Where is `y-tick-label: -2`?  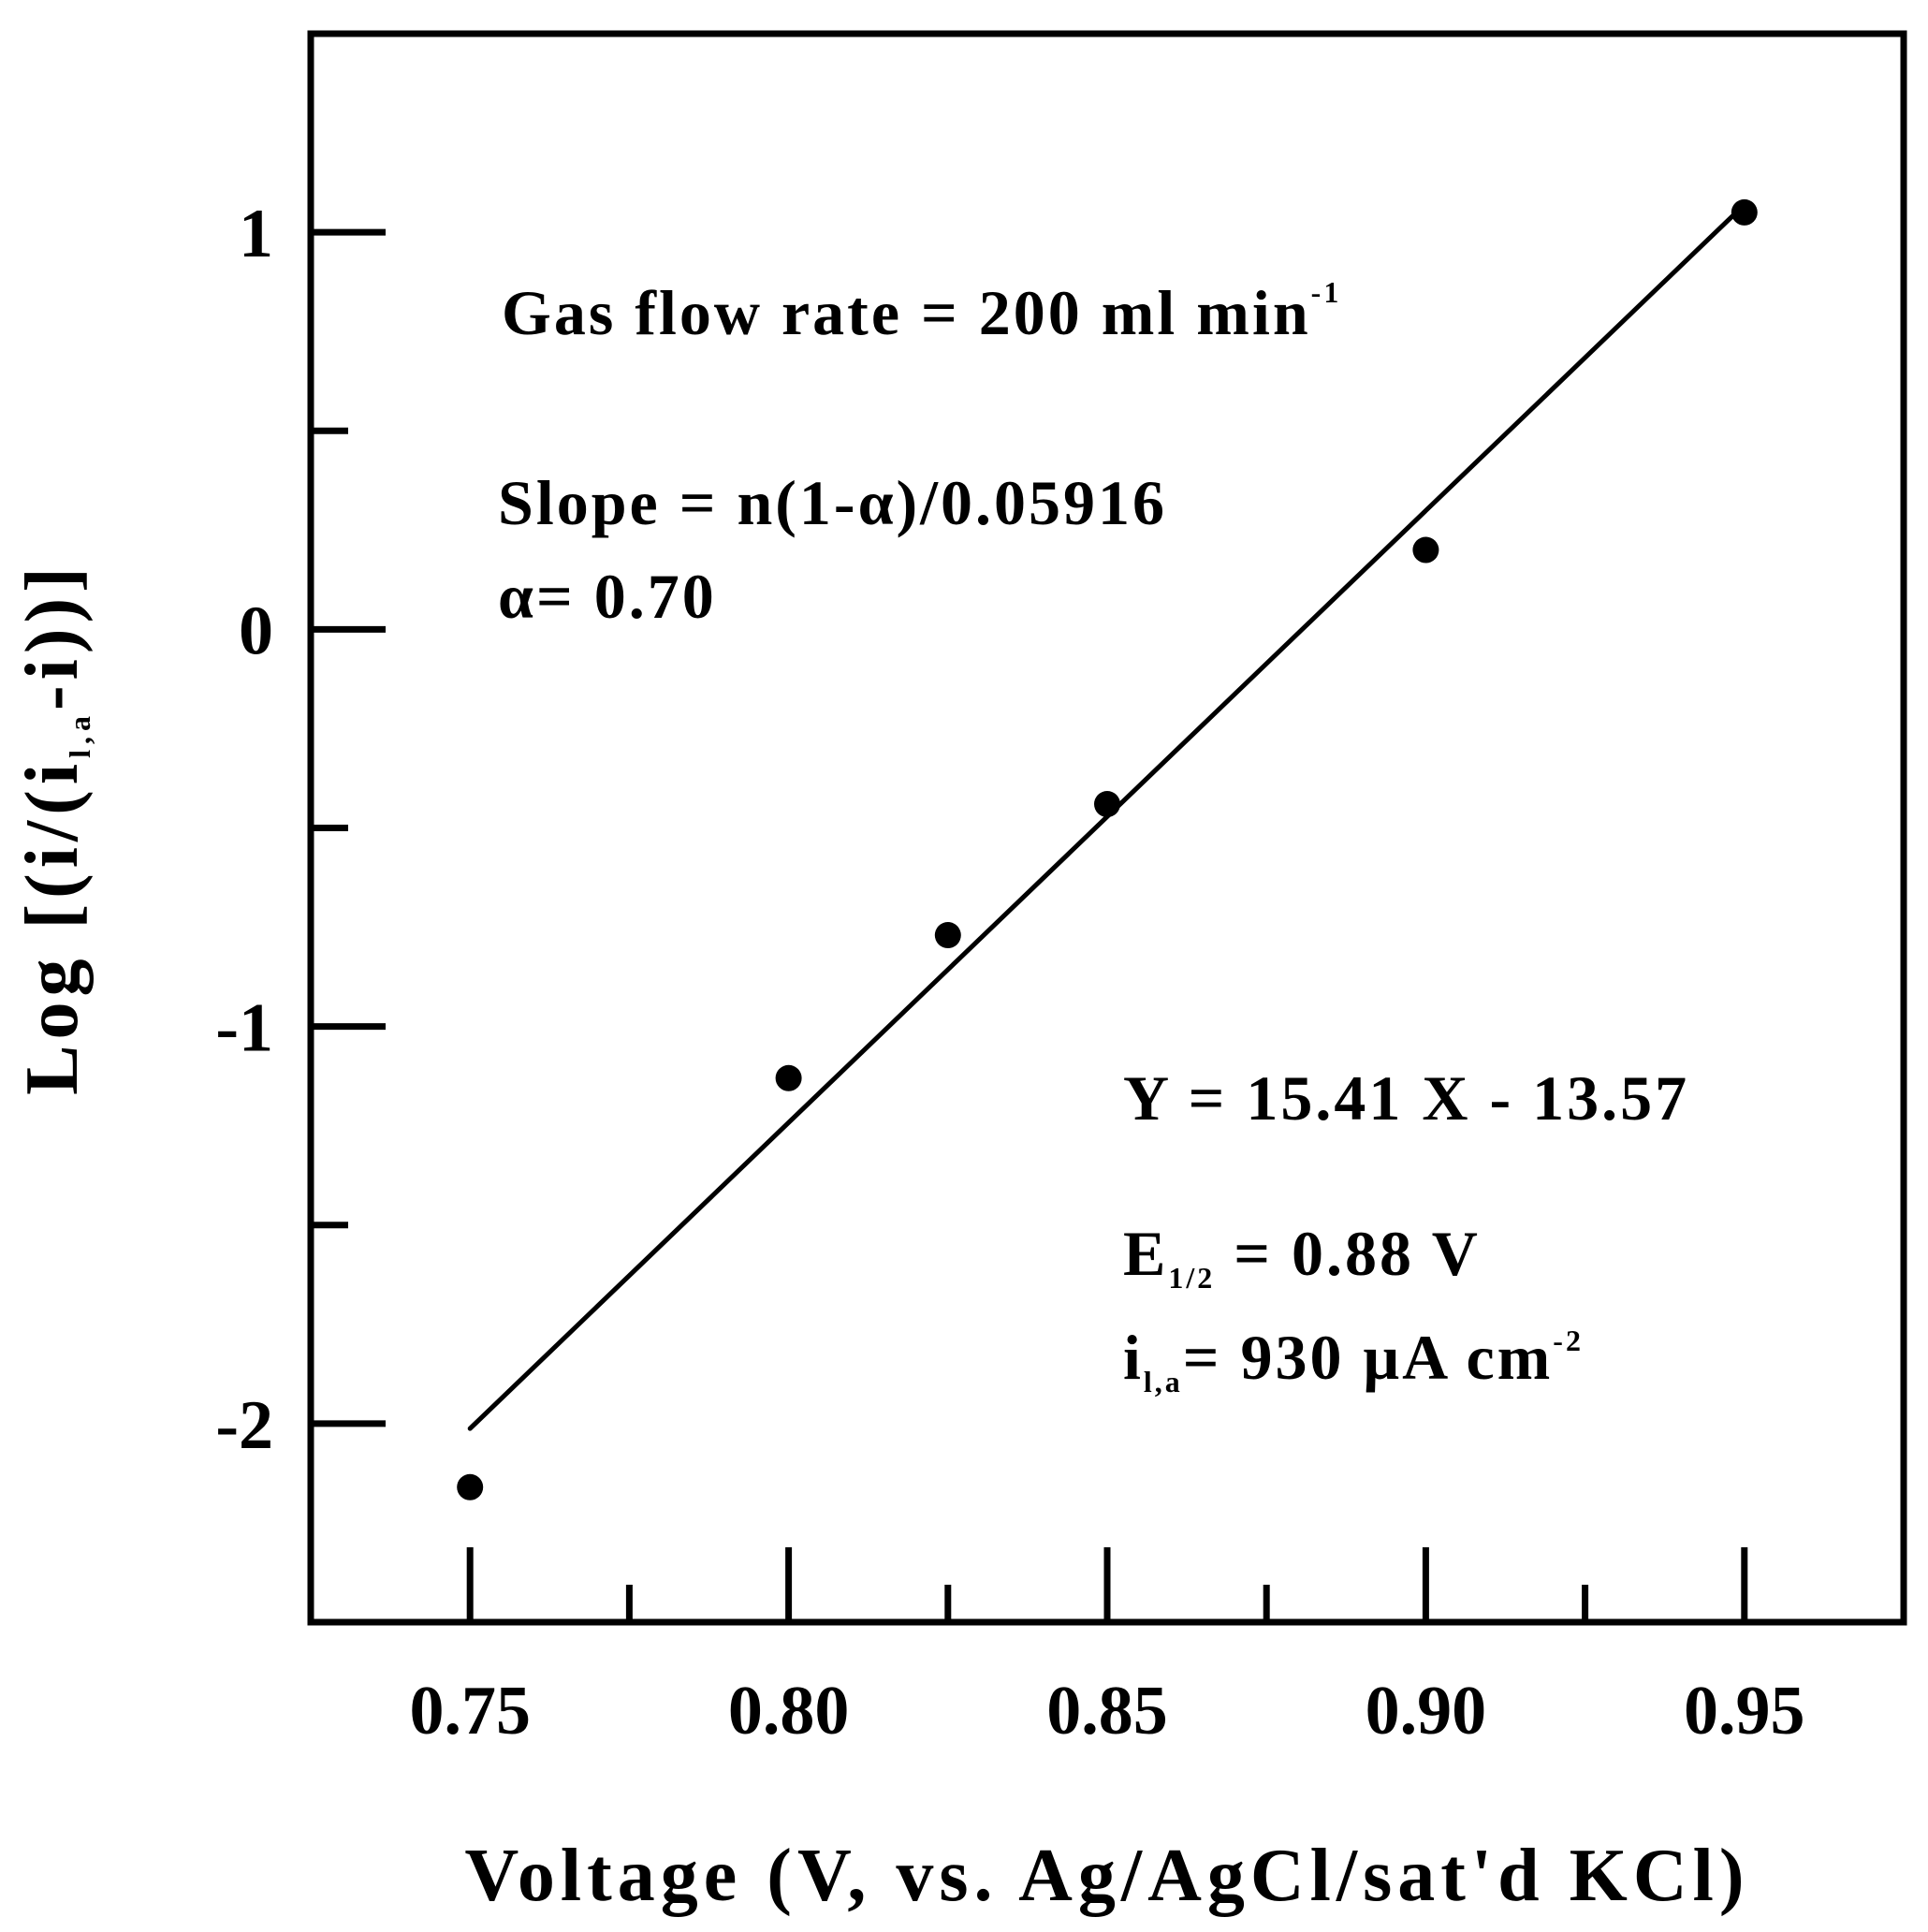 y-tick-label: -2 is located at coordinates (244, 1425).